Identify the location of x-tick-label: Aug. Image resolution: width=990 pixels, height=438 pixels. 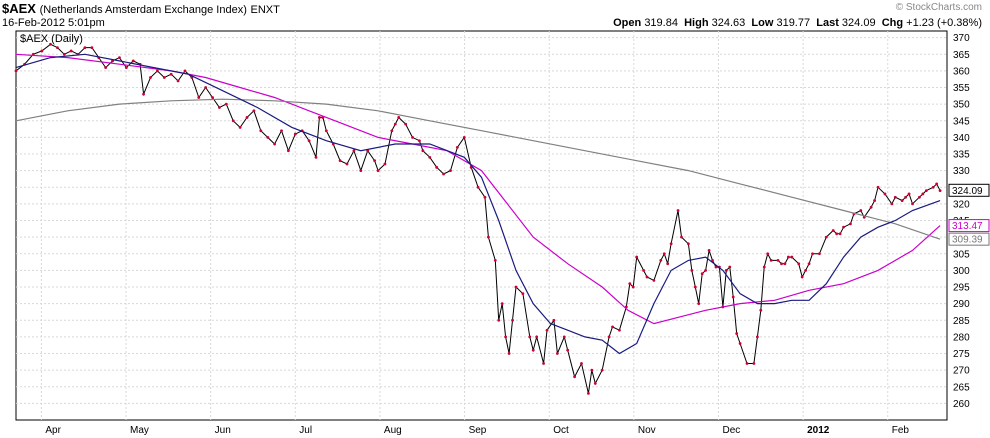
(393, 430).